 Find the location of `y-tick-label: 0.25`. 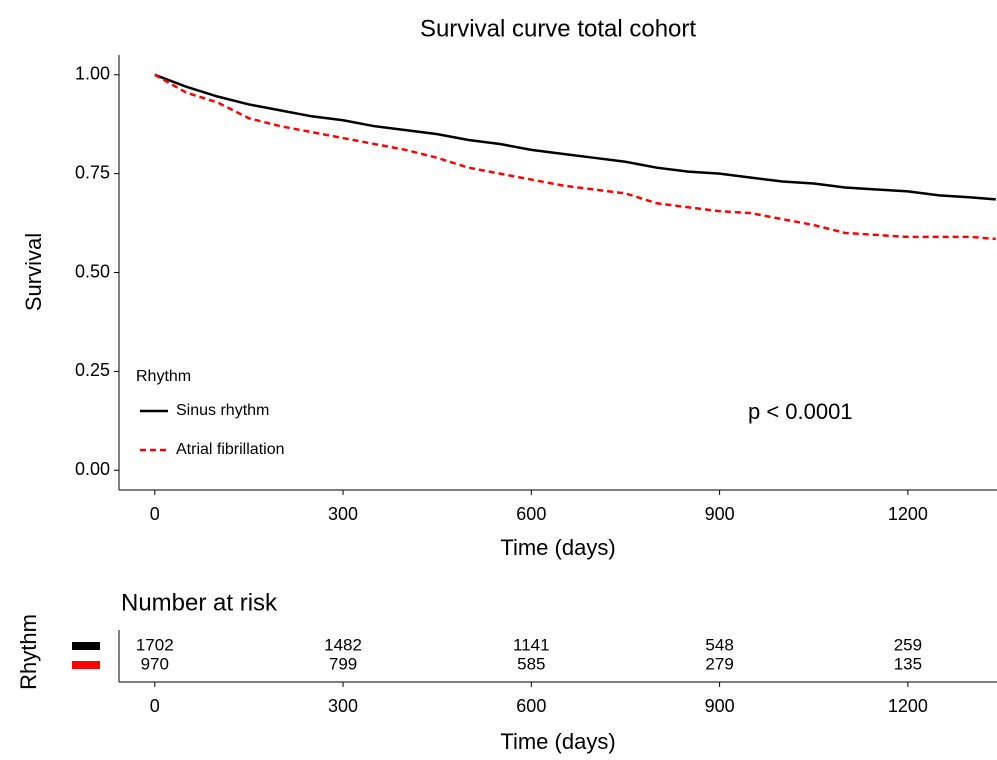

y-tick-label: 0.25 is located at coordinates (92, 370).